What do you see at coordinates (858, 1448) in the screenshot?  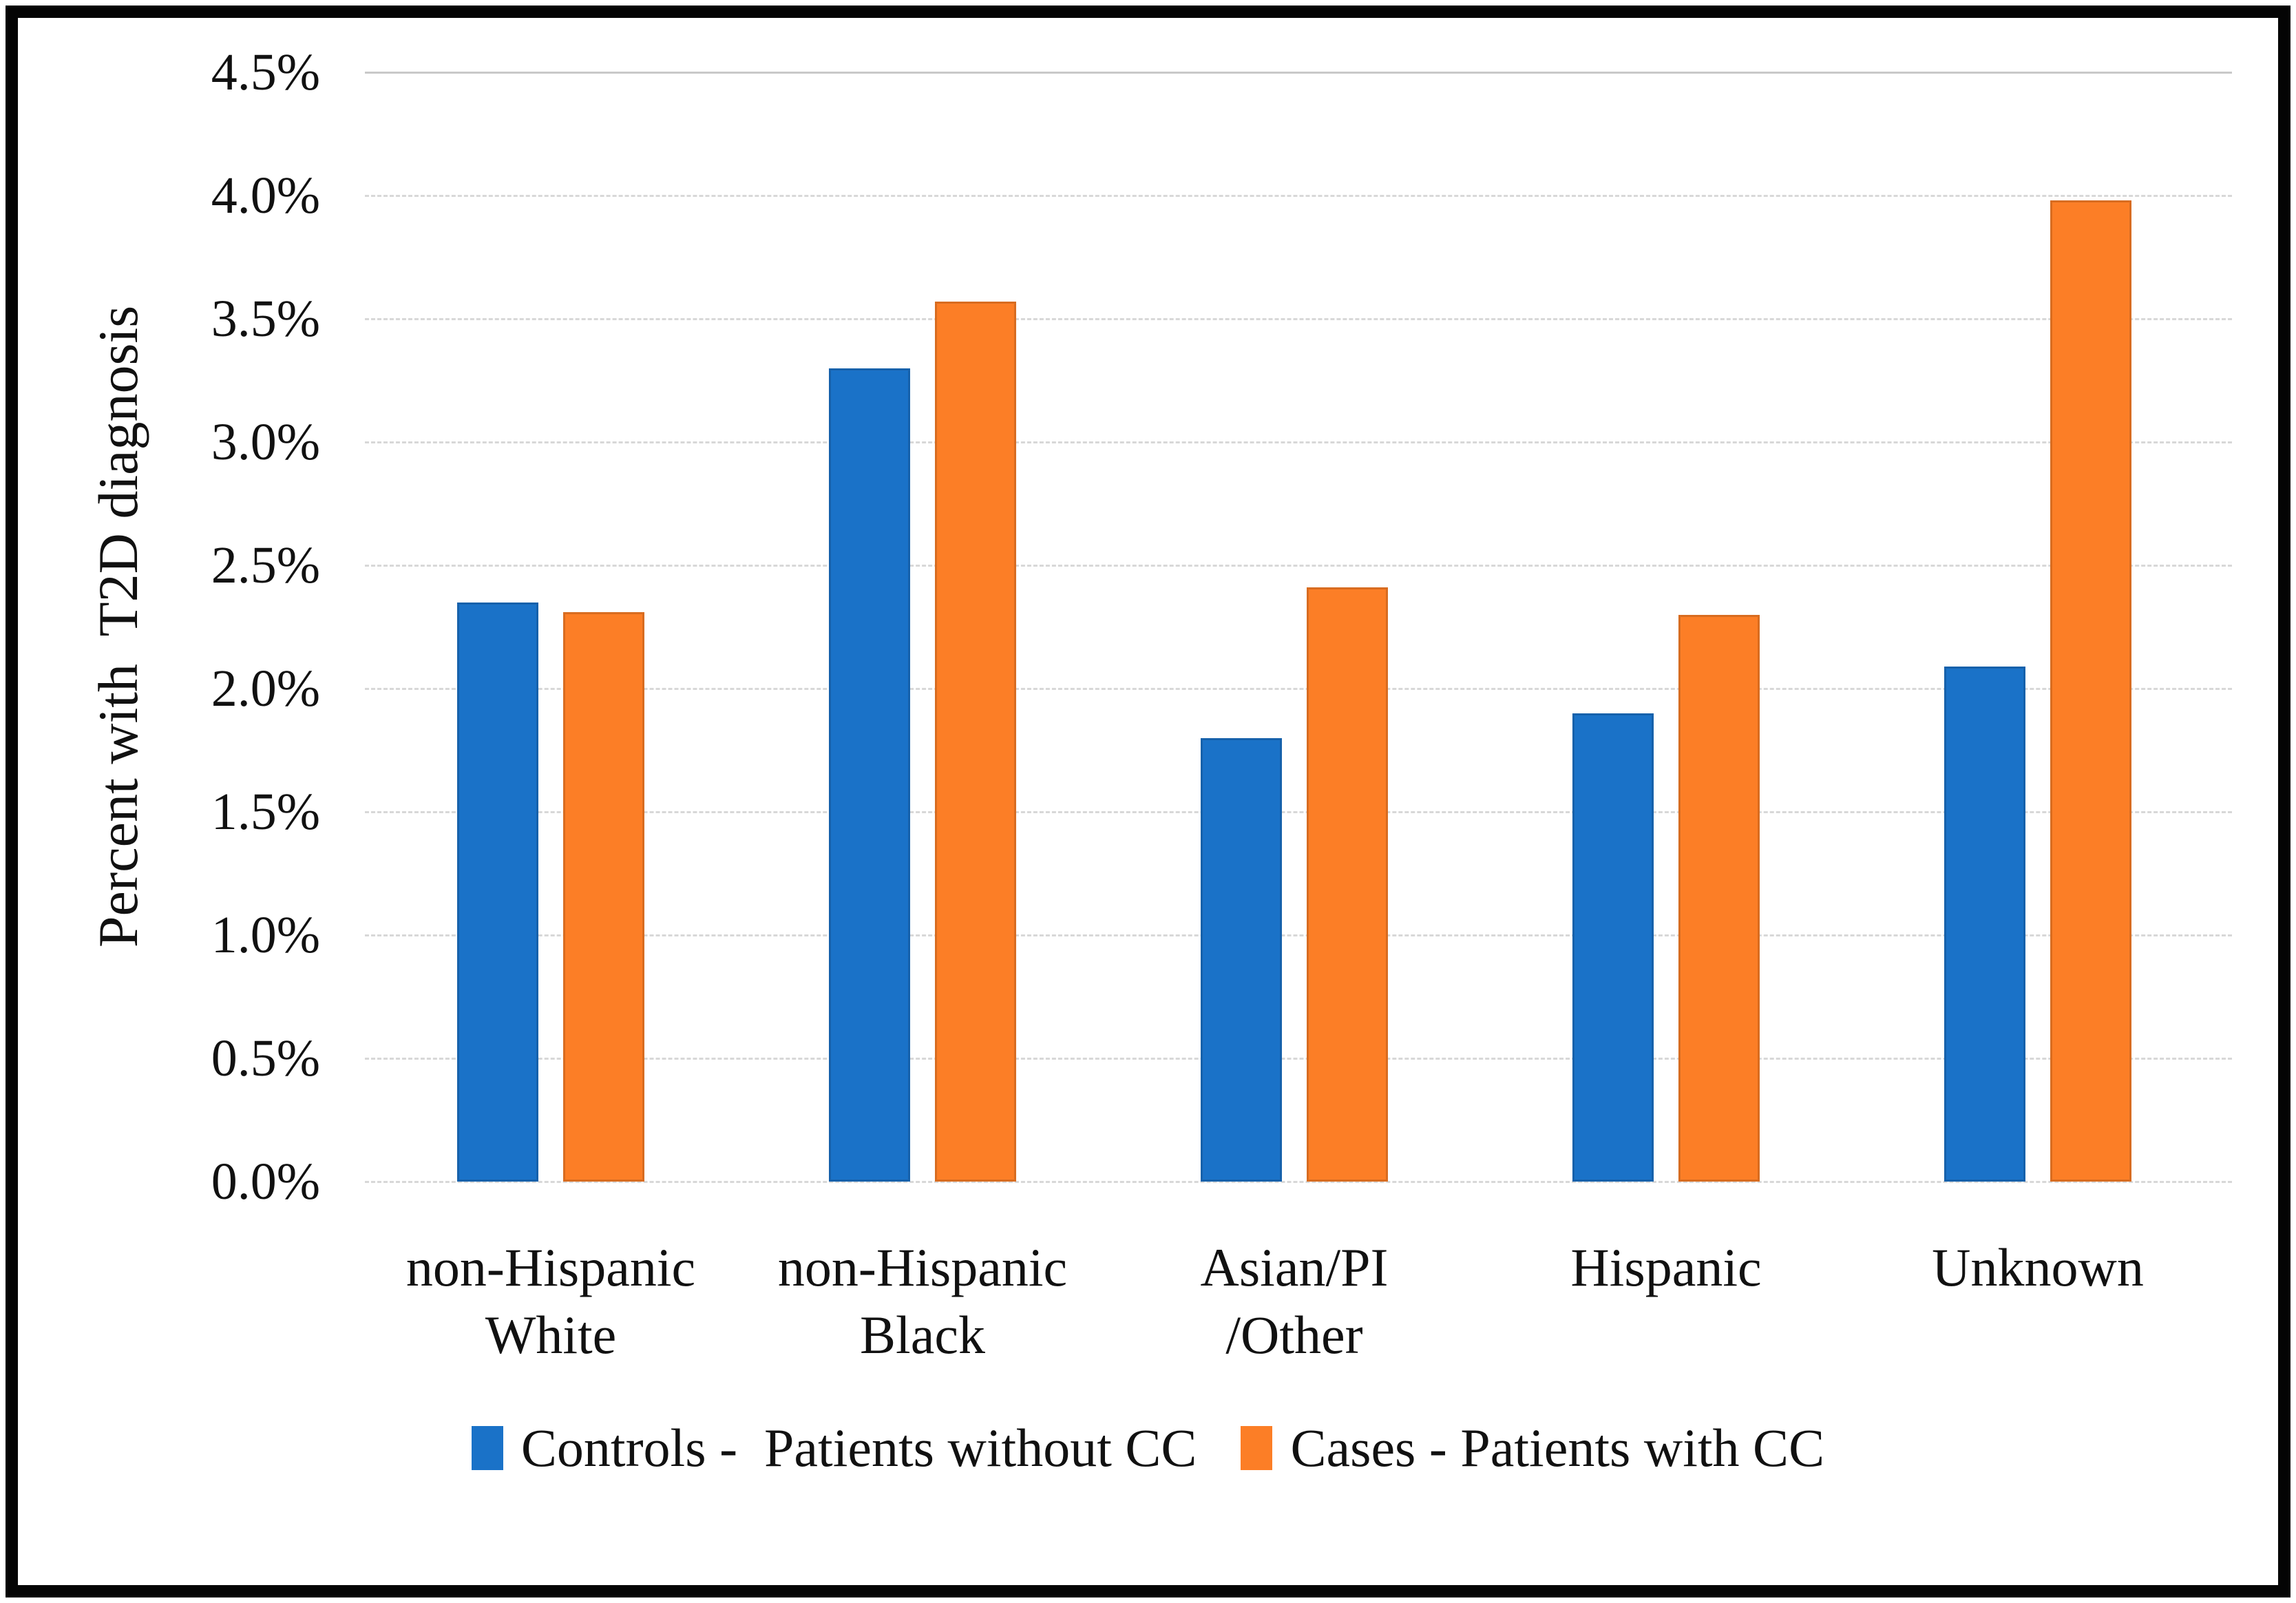 I see `legend-label-controls: Controls - Patients without CC` at bounding box center [858, 1448].